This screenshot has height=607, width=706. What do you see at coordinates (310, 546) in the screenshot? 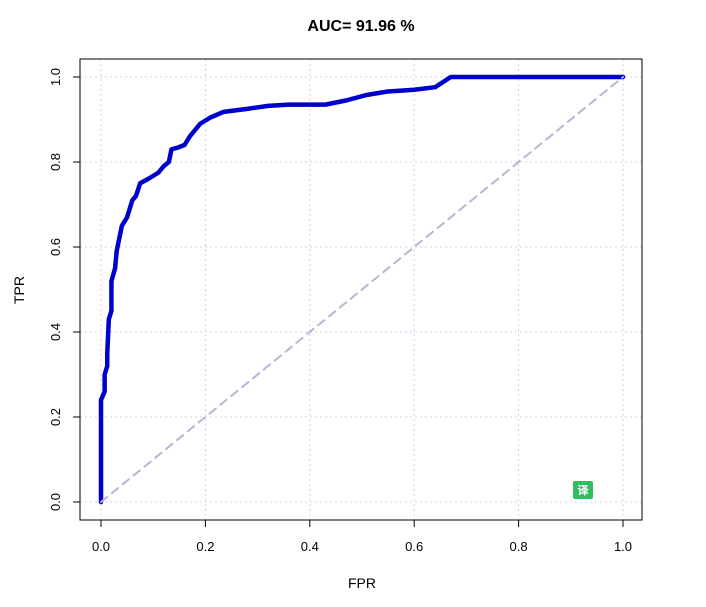
I see `x-tick-label: 0.4` at bounding box center [310, 546].